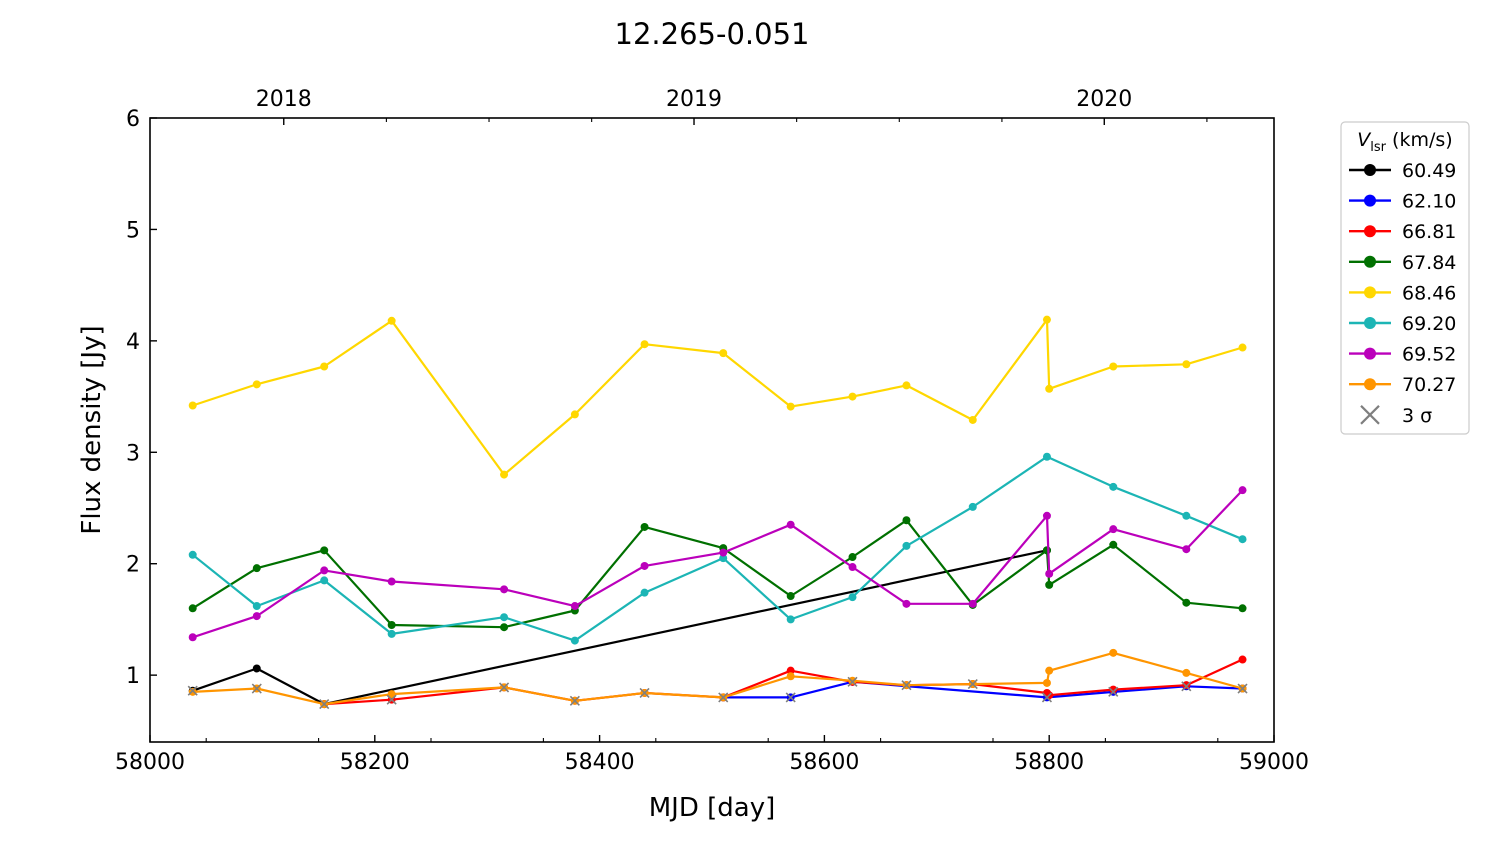 Image resolution: width=1500 pixels, height=844 pixels. Describe the element at coordinates (712, 808) in the screenshot. I see `x-axis-label: MJD [day]` at that location.